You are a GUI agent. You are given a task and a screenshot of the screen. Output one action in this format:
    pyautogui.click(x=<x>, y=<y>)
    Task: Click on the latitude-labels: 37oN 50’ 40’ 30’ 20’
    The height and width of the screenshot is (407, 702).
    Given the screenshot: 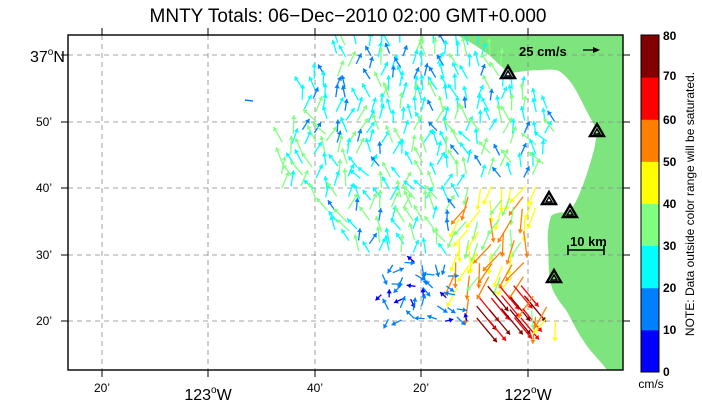 What is the action you would take?
    pyautogui.click(x=47, y=187)
    